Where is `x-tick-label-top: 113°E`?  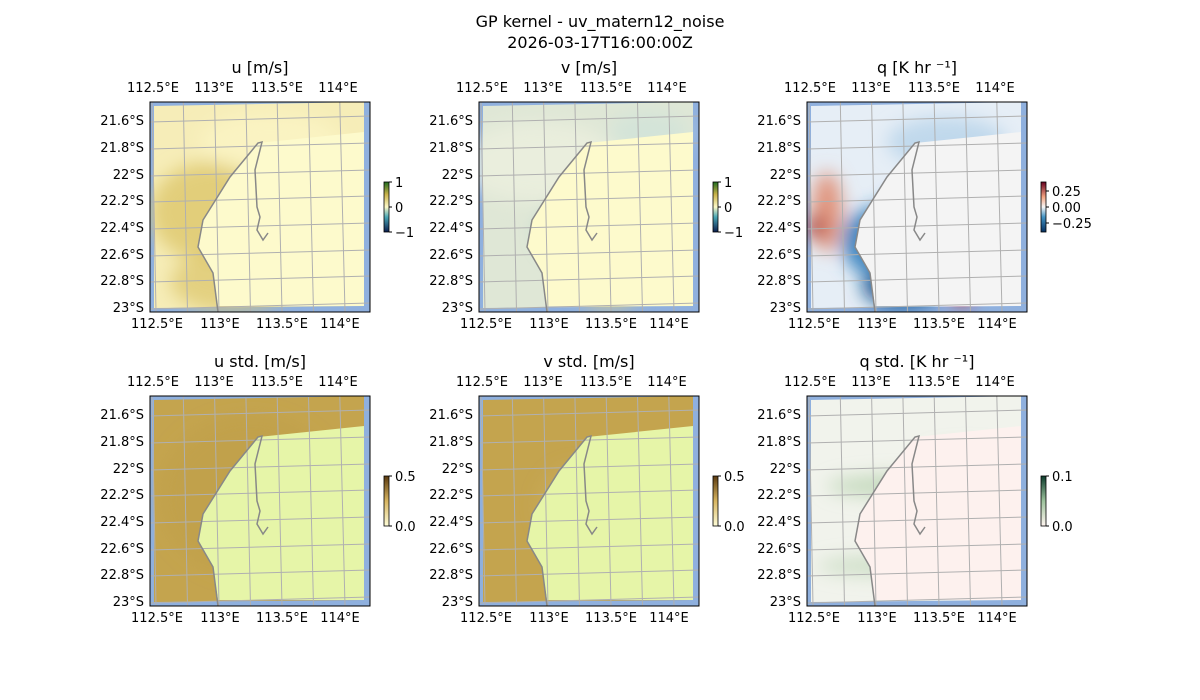
x-tick-label-top: 113°E is located at coordinates (871, 88).